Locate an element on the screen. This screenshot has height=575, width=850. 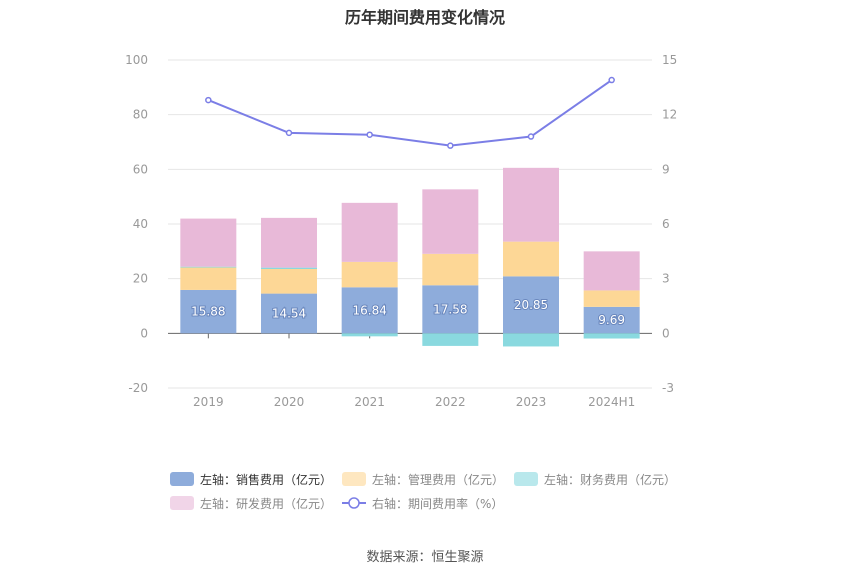
legend-label: 左轴：销售费用（亿元） is located at coordinates (266, 479).